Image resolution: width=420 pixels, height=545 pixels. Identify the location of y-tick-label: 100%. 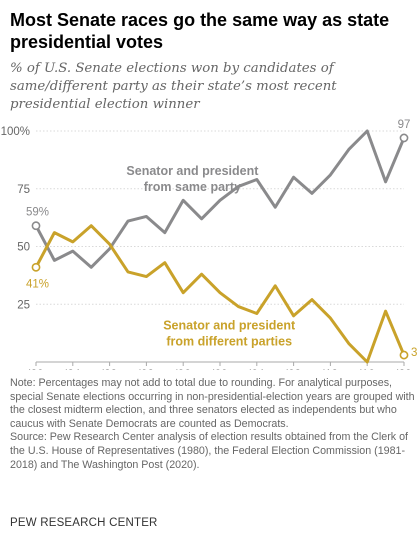
(15, 132).